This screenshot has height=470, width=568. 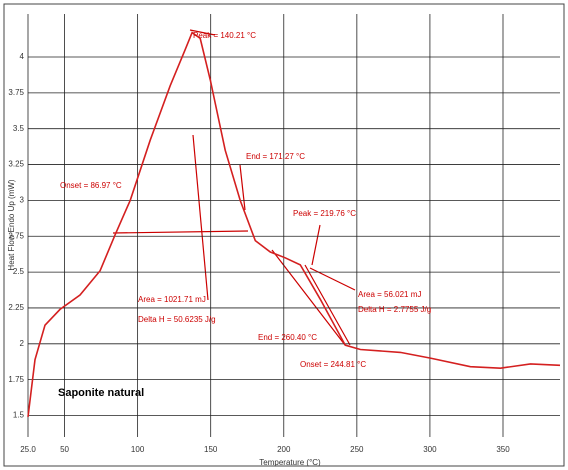 What do you see at coordinates (287, 337) in the screenshot?
I see `annotation: End = 260.40 °C` at bounding box center [287, 337].